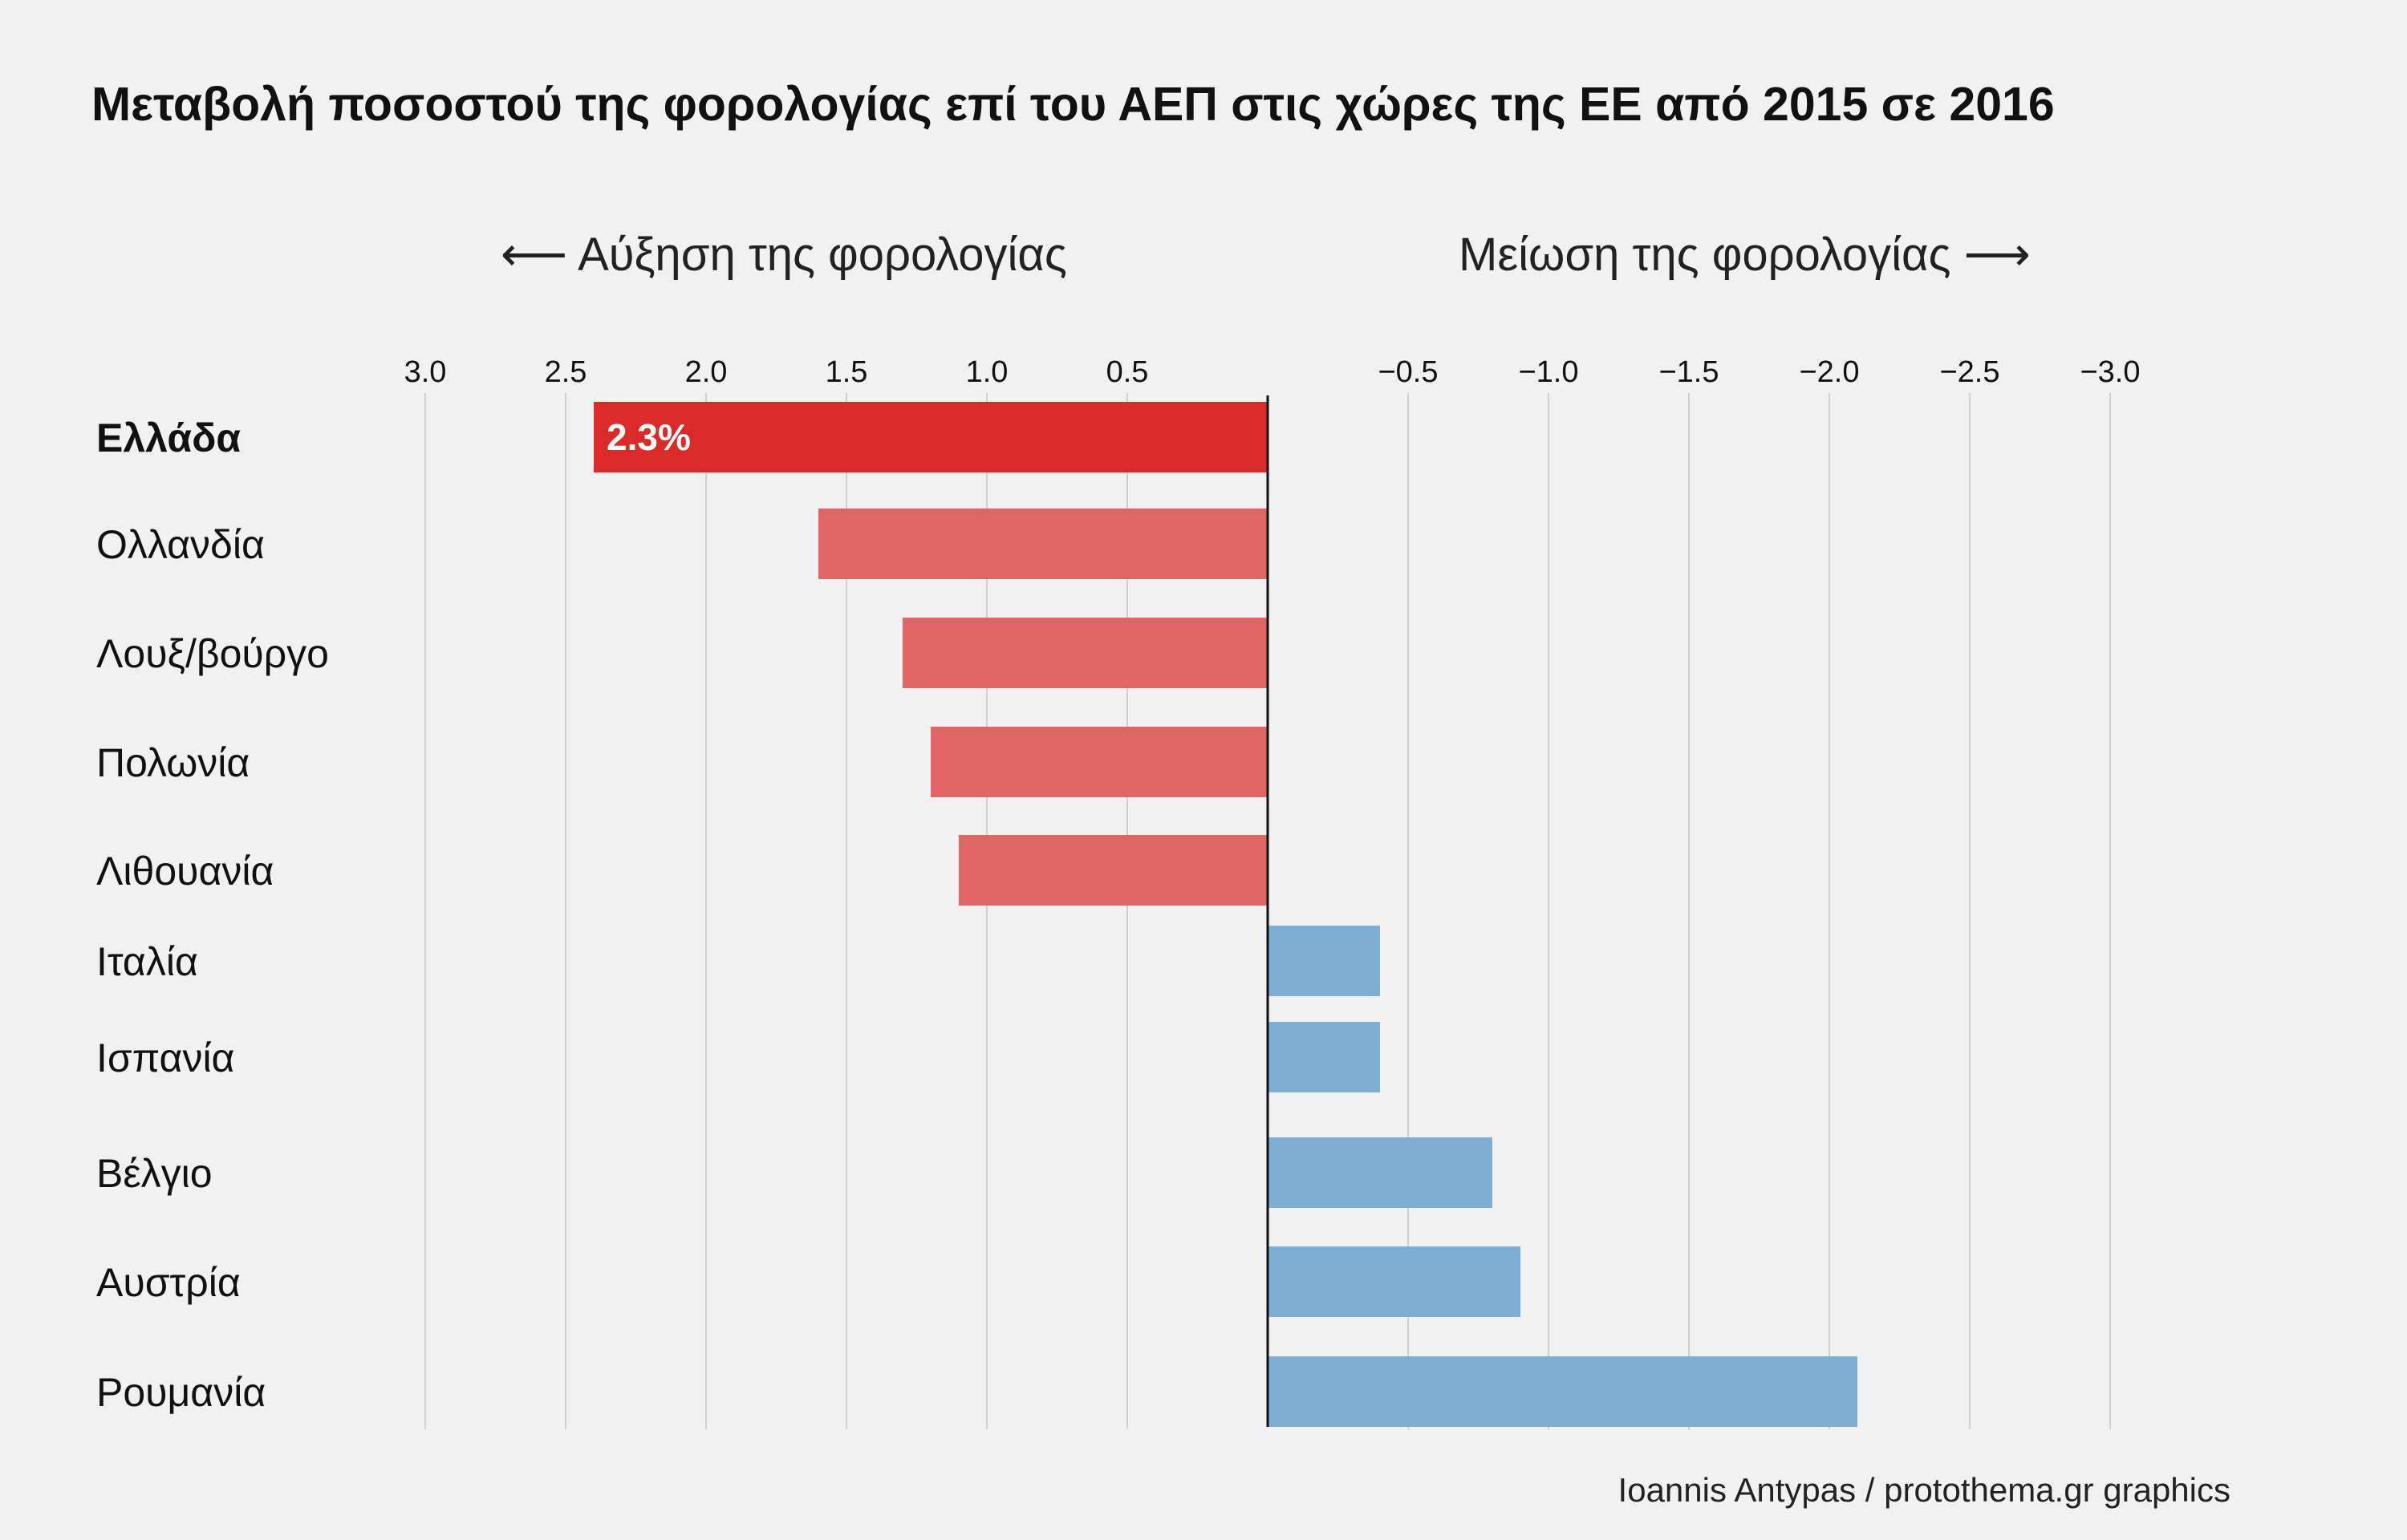 This screenshot has height=1540, width=2407. Describe the element at coordinates (566, 372) in the screenshot. I see `x-tick-label: 2.5` at that location.